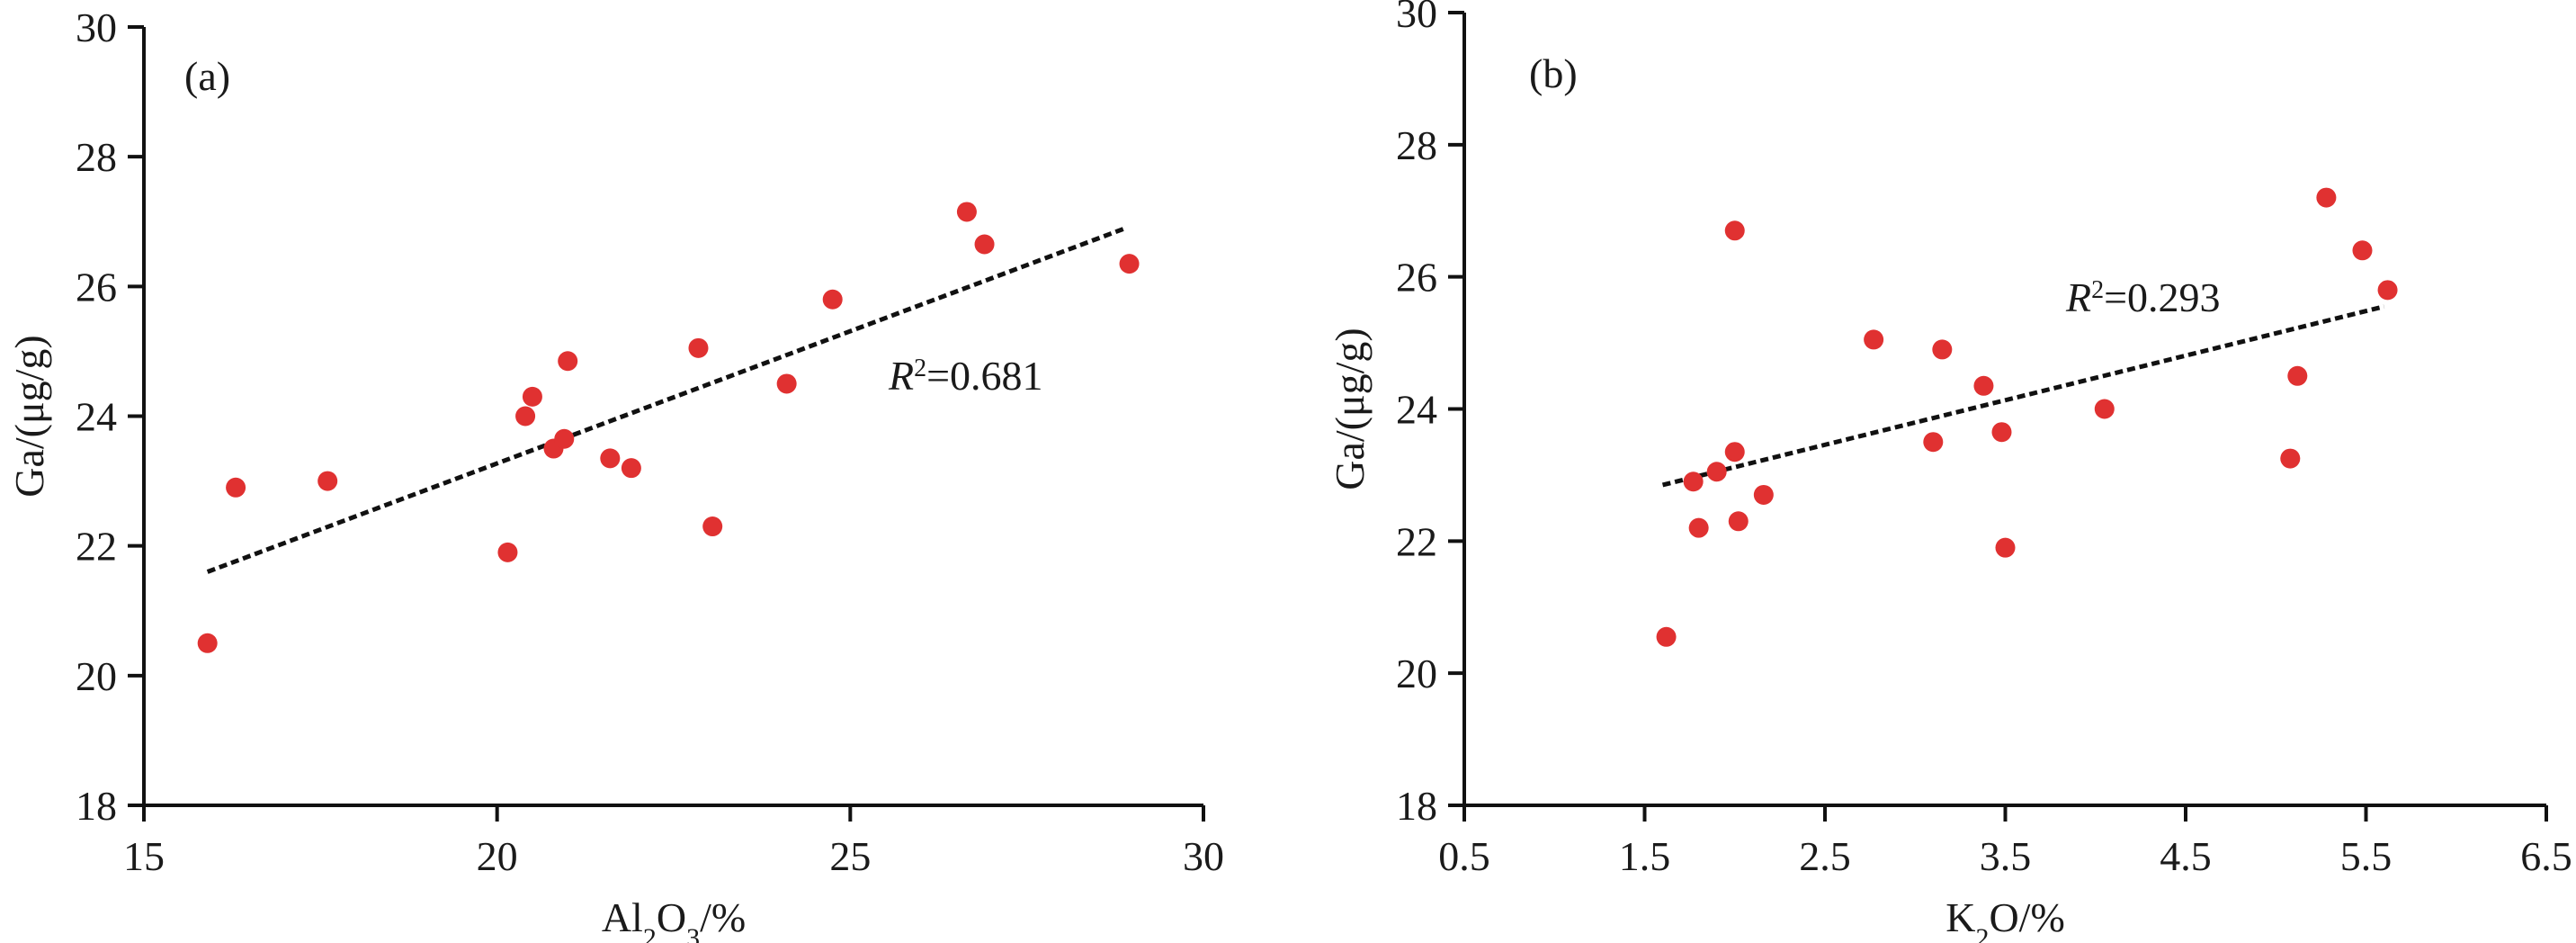  Describe the element at coordinates (674, 918) in the screenshot. I see `x-axis-title: Al2O3/%` at that location.